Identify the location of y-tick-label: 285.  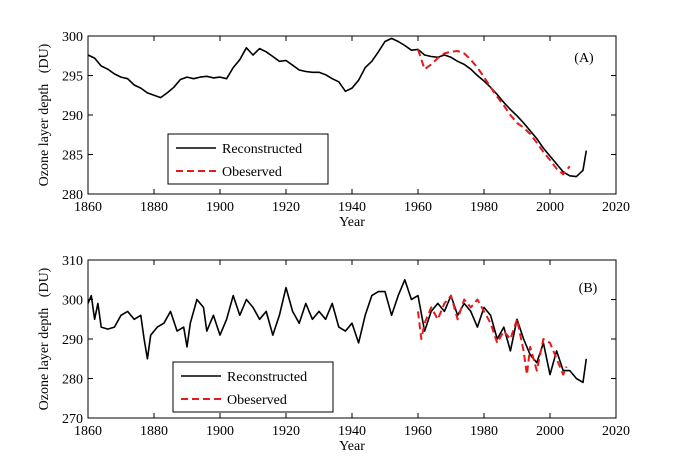
(72, 156).